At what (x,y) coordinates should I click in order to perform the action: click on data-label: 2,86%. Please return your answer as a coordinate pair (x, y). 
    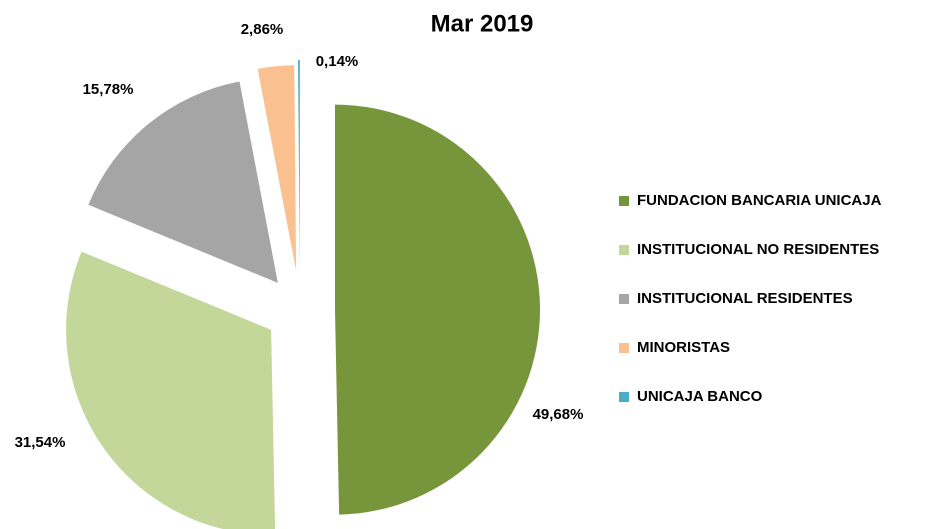
    Looking at the image, I should click on (262, 29).